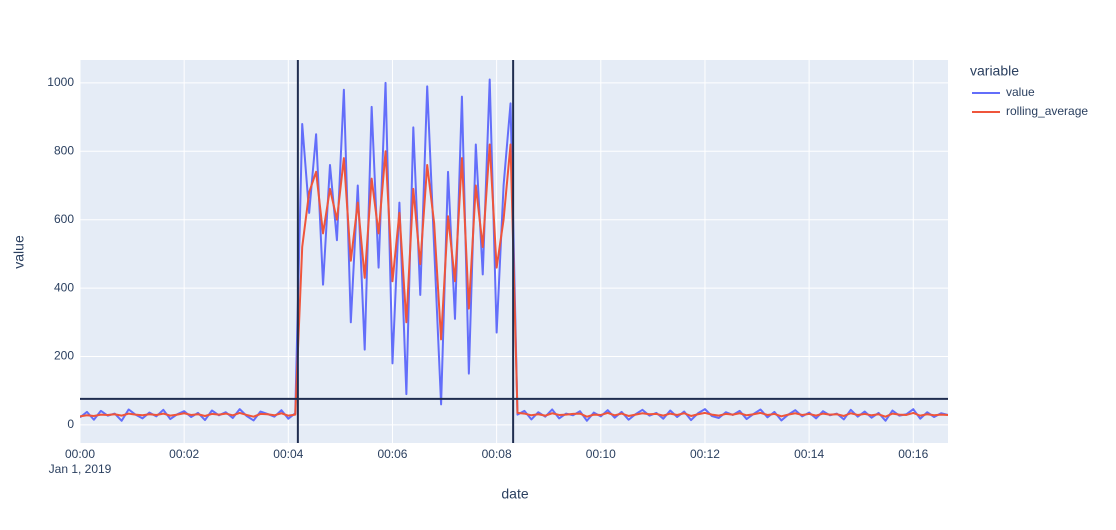  Describe the element at coordinates (64, 150) in the screenshot. I see `y-tick-label: 800` at that location.